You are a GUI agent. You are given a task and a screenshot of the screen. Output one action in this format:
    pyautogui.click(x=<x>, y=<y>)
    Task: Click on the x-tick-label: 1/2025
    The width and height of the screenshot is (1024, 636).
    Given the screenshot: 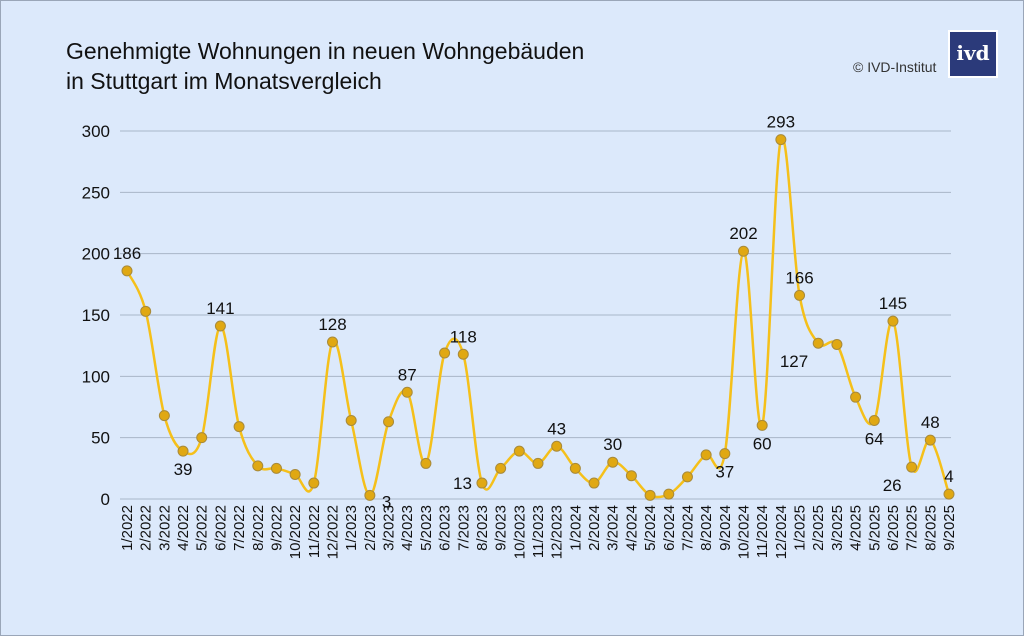 What is the action you would take?
    pyautogui.click(x=800, y=528)
    